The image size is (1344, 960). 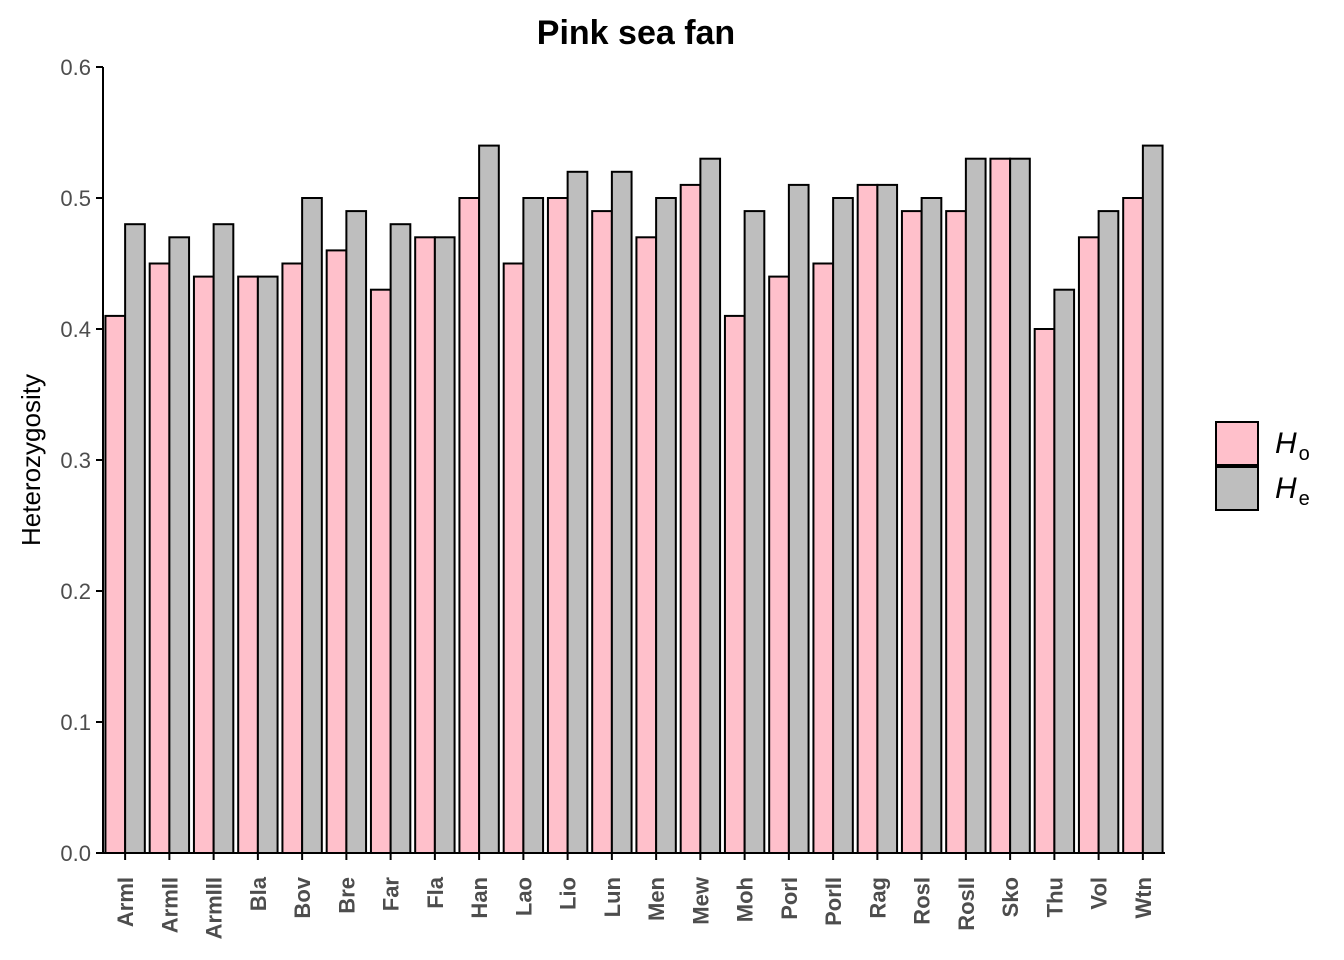 What do you see at coordinates (1044, 591) in the screenshot?
I see `bar-Thu-o` at bounding box center [1044, 591].